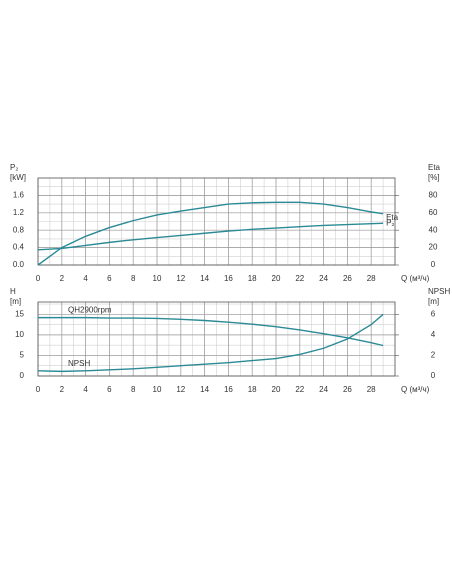 The image size is (452, 584). What do you see at coordinates (18, 177) in the screenshot?
I see `y-axis-unit: [kW]` at bounding box center [18, 177].